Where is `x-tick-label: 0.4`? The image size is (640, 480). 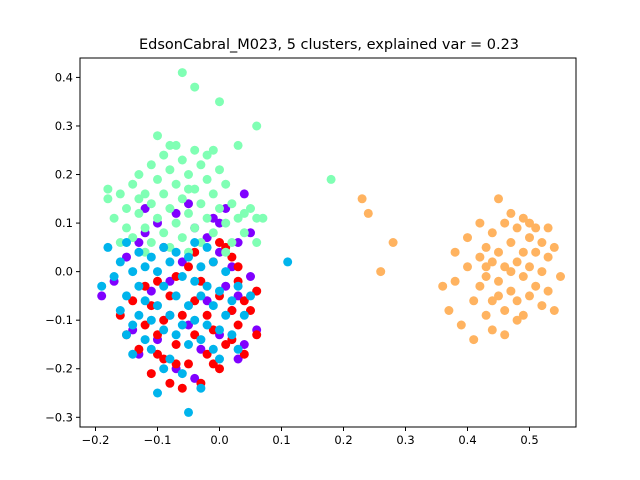 x-tick-label: 0.4 is located at coordinates (467, 440).